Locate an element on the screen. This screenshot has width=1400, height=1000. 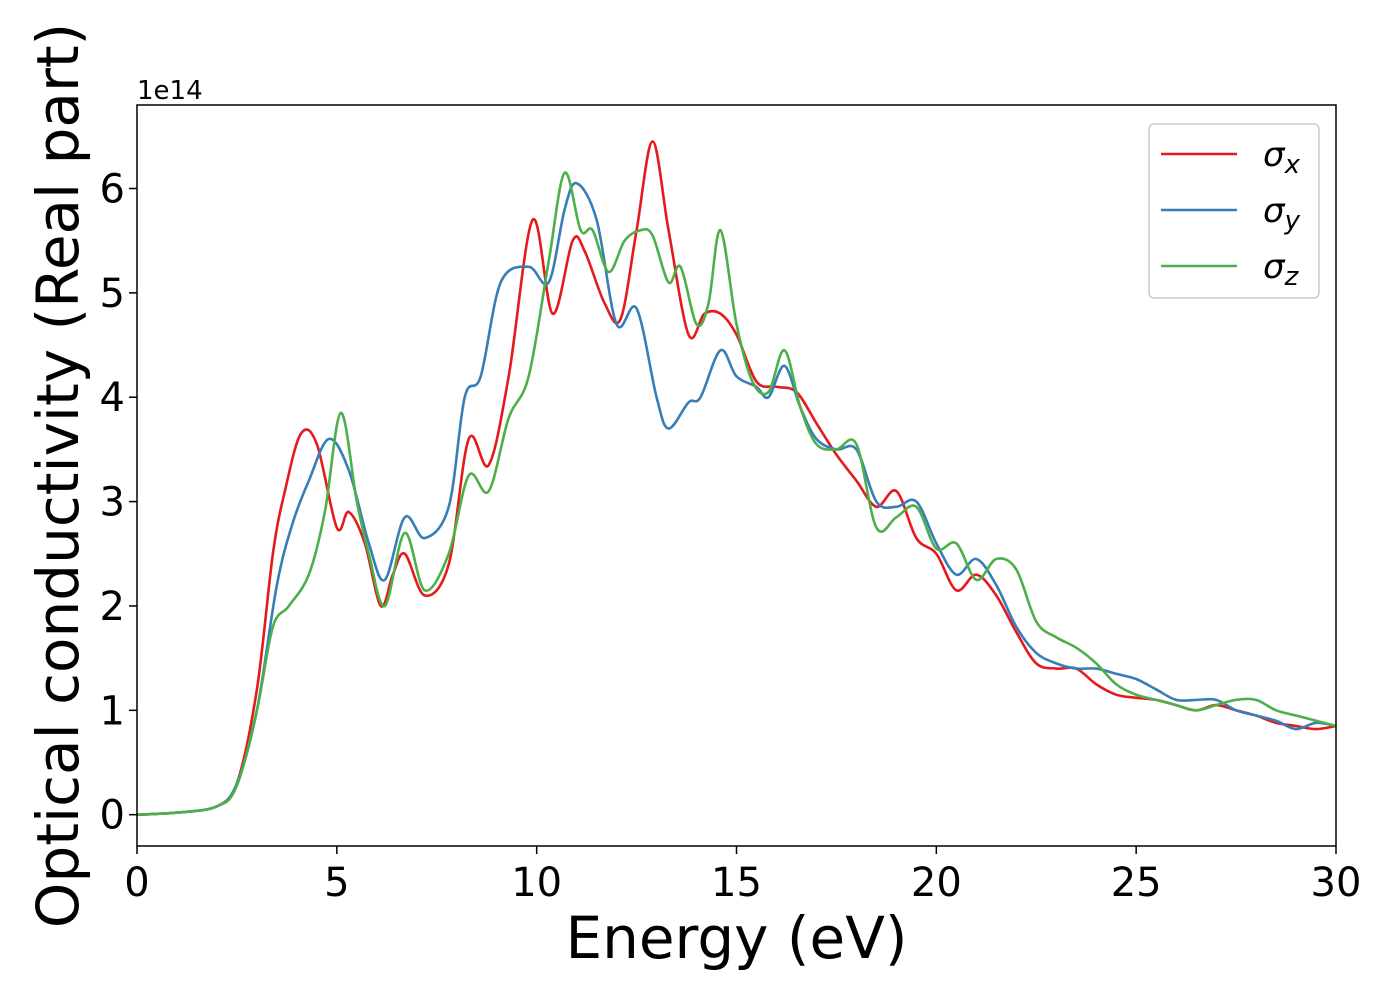
x-tick-label: 10 is located at coordinates (536, 883).